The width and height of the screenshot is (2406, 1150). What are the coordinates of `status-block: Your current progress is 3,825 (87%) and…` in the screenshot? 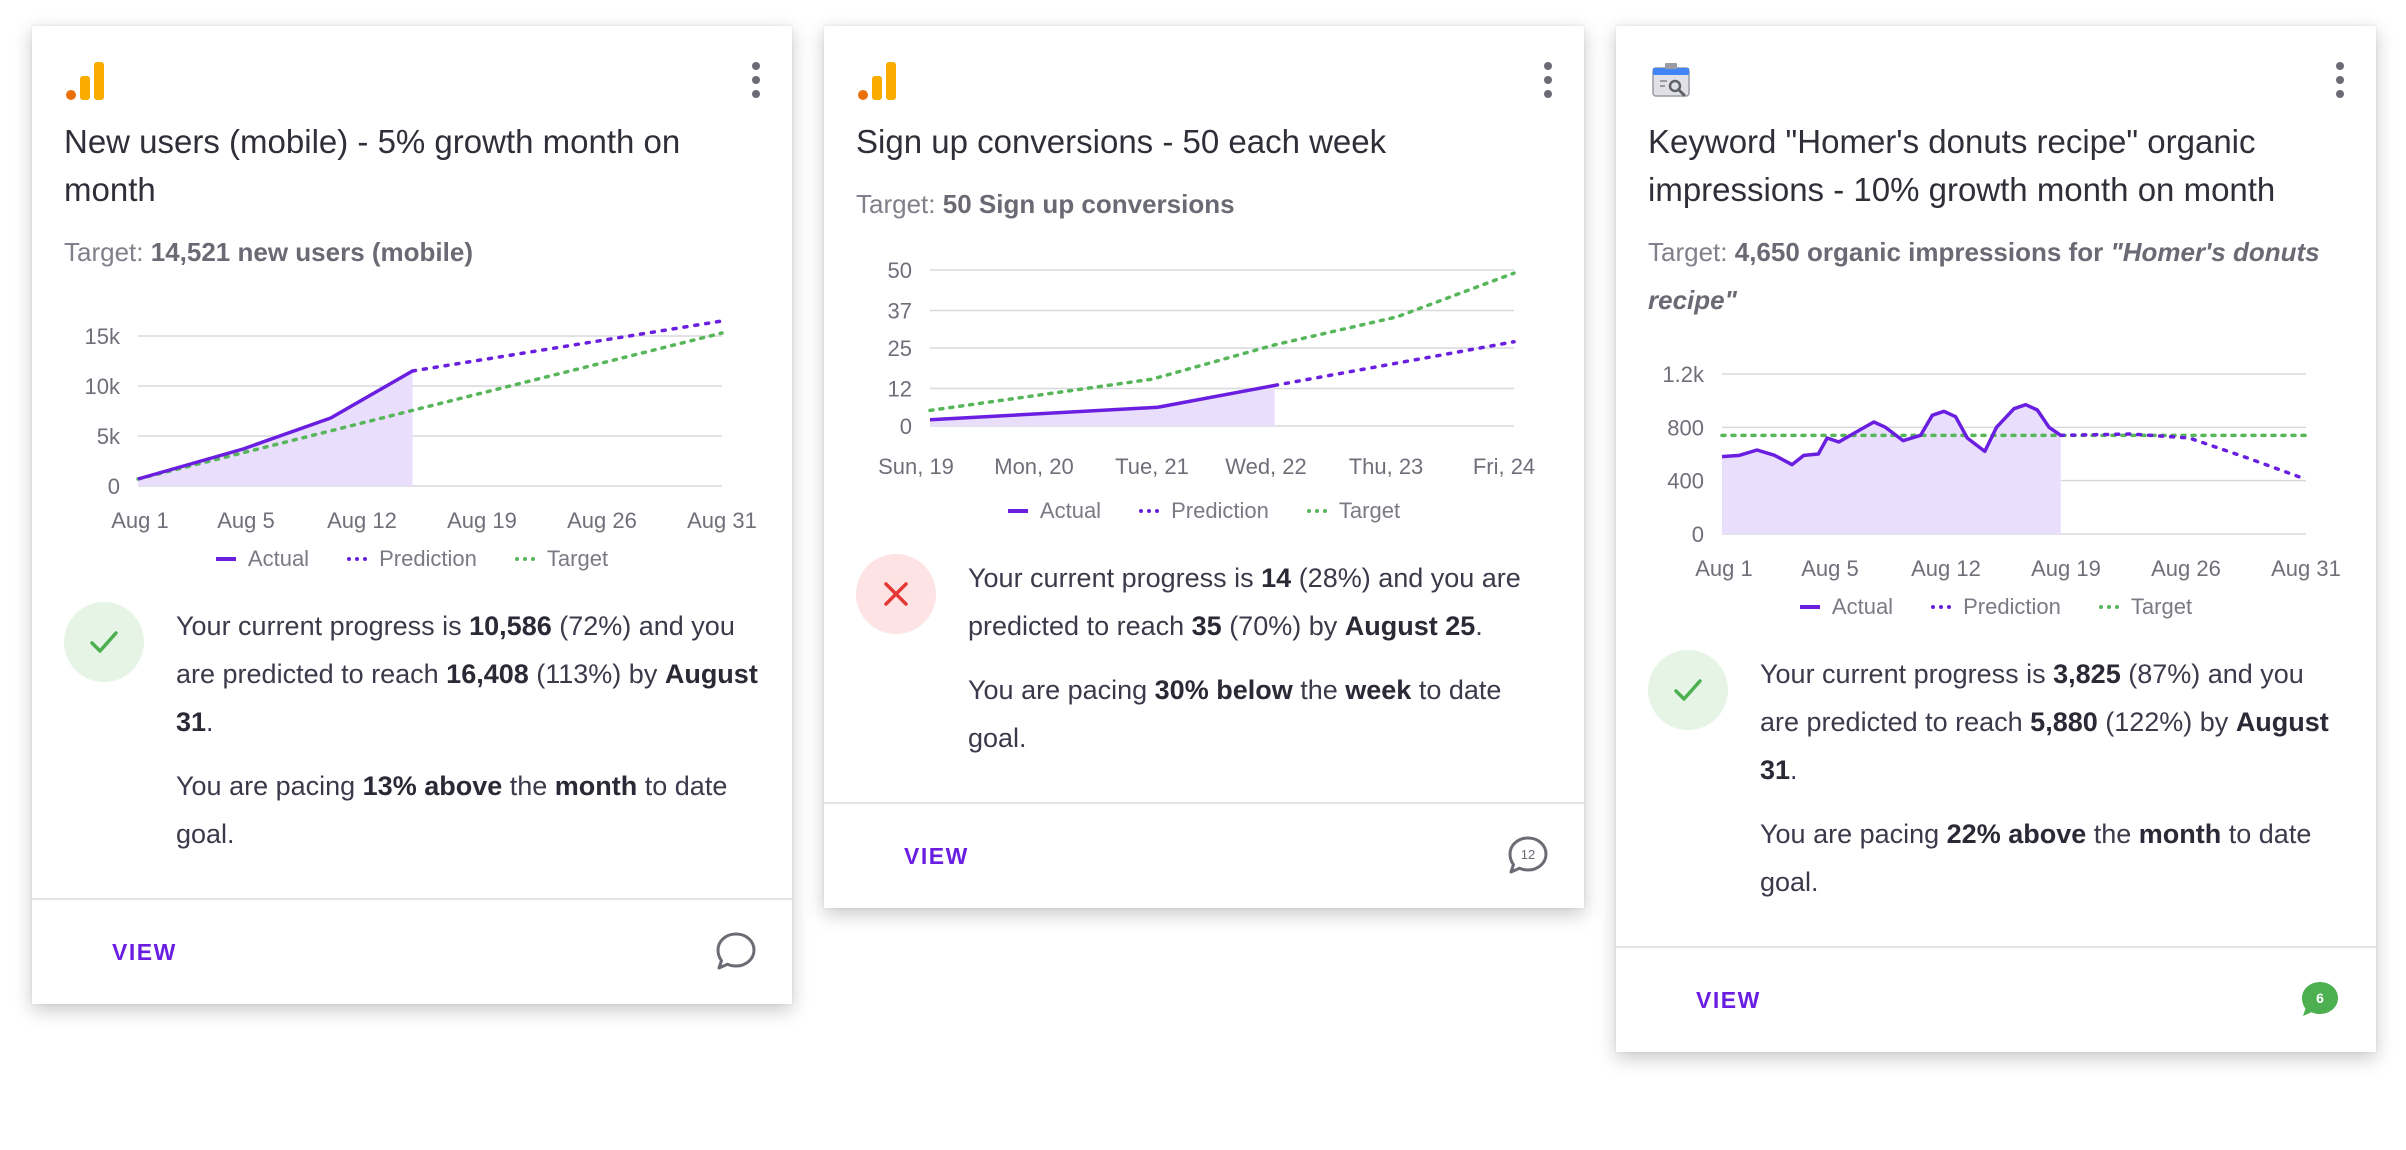 It's located at (1996, 778).